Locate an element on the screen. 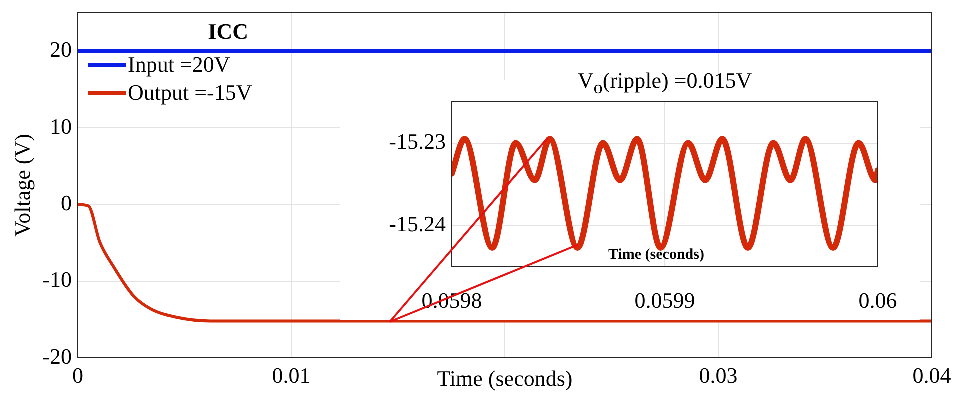 The image size is (959, 401). y-tick-label: -15.24 is located at coordinates (417, 224).